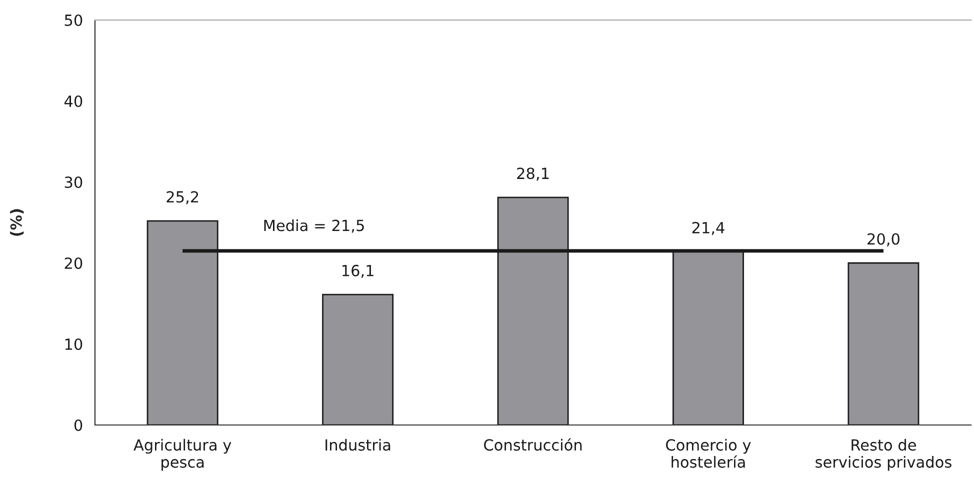  What do you see at coordinates (183, 454) in the screenshot?
I see `x-tick-label: Agricultura y pesca` at bounding box center [183, 454].